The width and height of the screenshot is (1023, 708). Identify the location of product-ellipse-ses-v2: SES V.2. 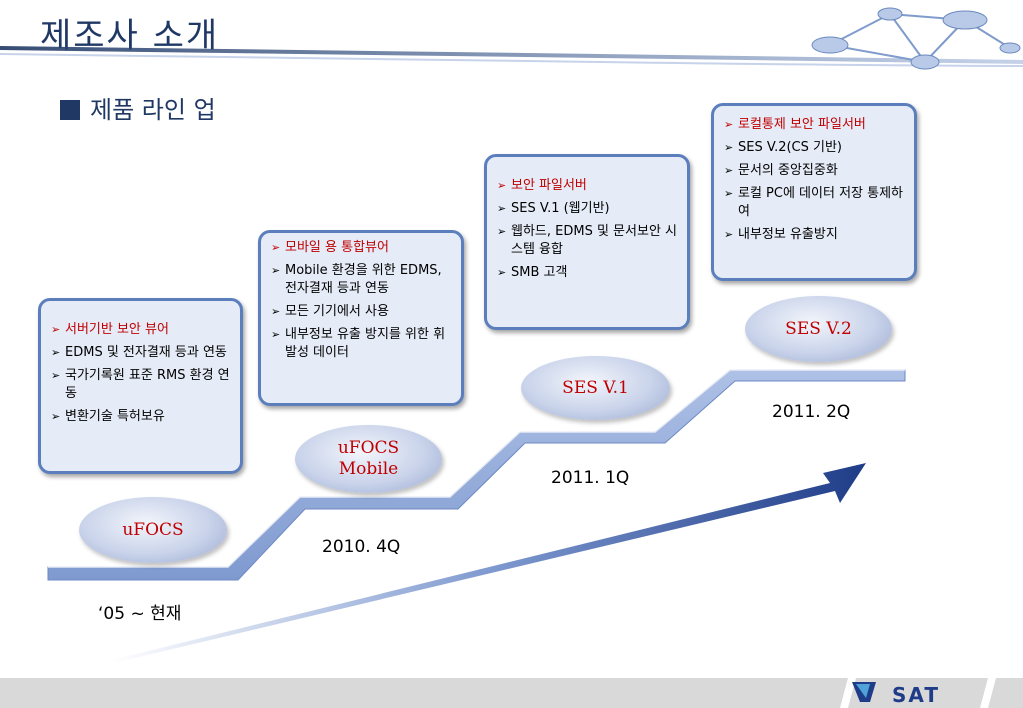
(818, 329).